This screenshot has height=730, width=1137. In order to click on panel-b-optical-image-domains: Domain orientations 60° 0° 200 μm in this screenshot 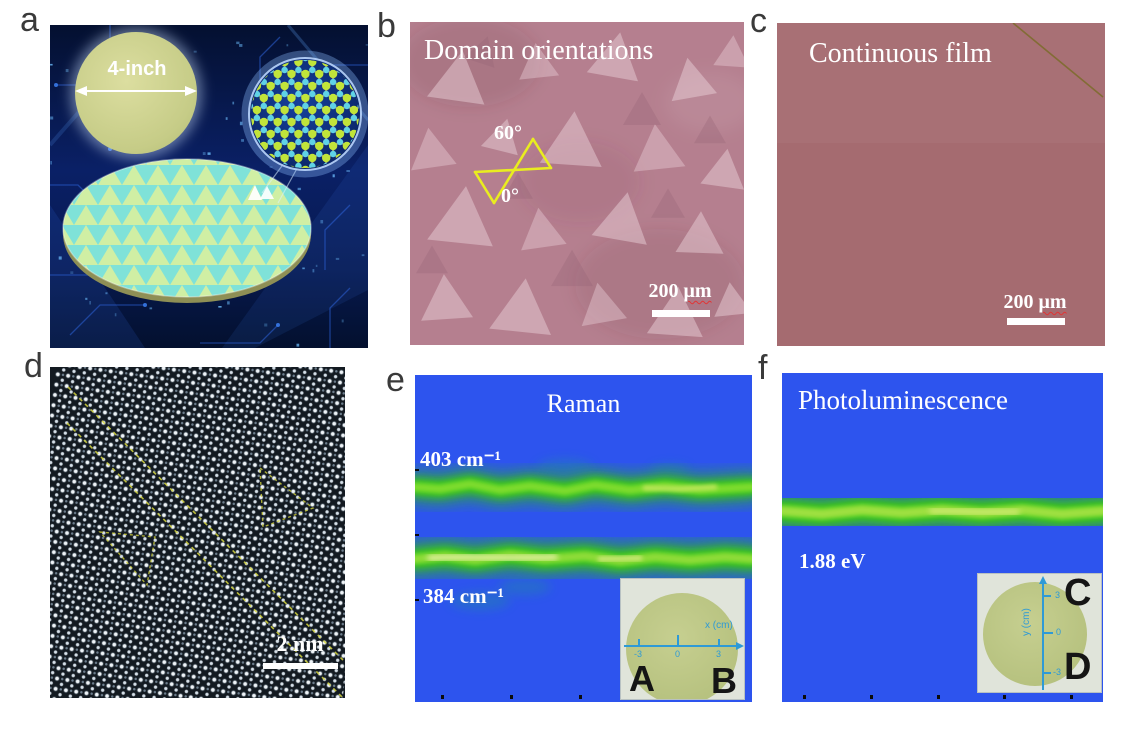, I will do `click(577, 183)`.